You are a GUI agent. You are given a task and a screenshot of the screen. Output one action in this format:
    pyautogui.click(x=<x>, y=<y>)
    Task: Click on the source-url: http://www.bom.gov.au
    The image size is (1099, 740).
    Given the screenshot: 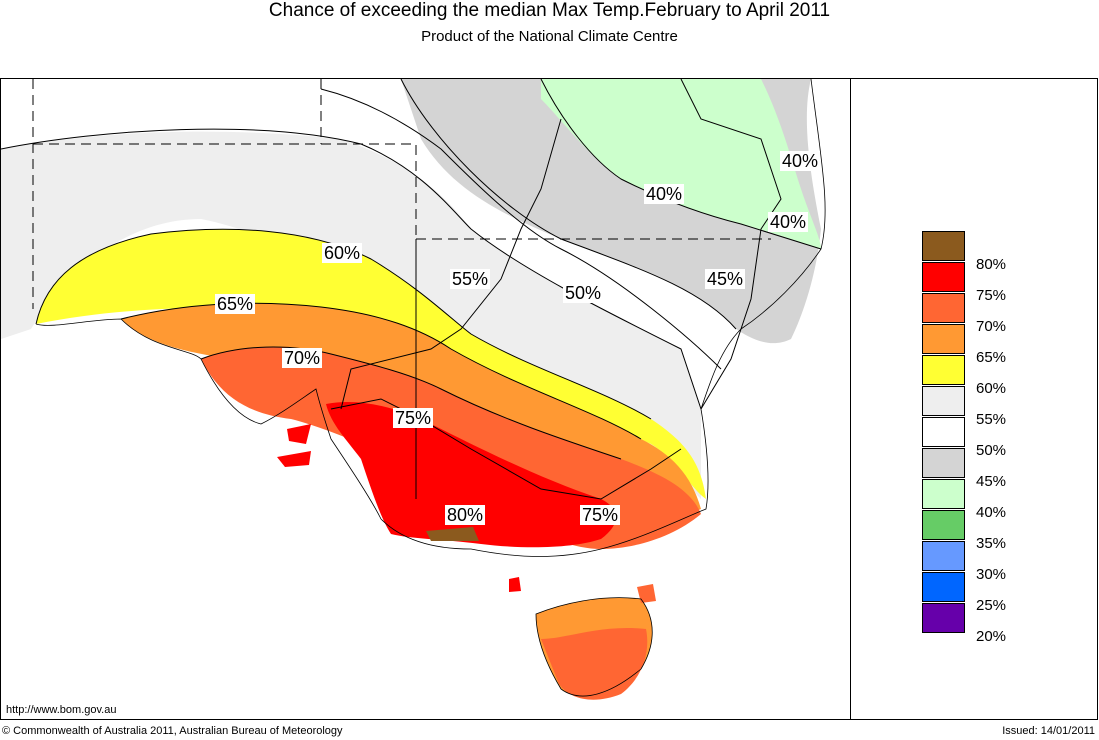 What is the action you would take?
    pyautogui.click(x=61, y=710)
    